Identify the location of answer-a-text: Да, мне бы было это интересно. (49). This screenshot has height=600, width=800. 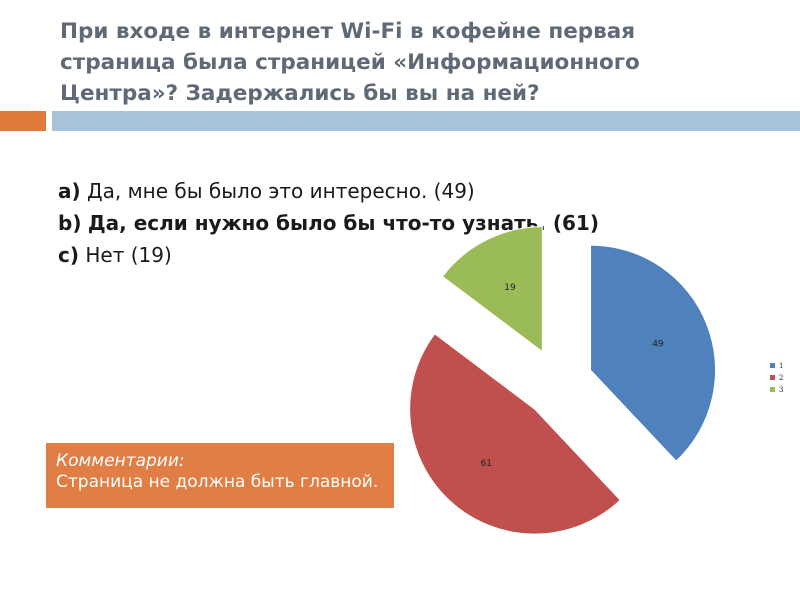
(281, 191).